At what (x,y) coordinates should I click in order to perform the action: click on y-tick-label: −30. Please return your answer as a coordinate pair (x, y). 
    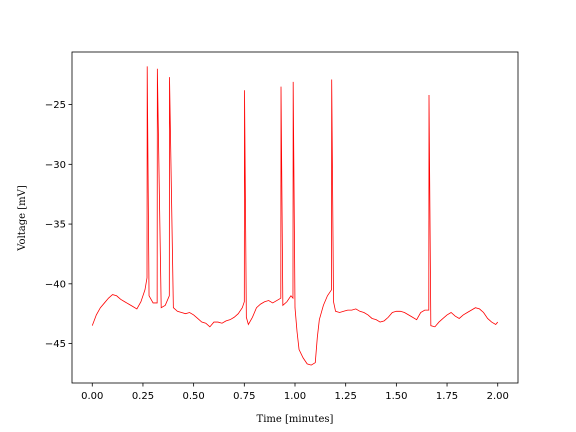
    Looking at the image, I should click on (55, 165).